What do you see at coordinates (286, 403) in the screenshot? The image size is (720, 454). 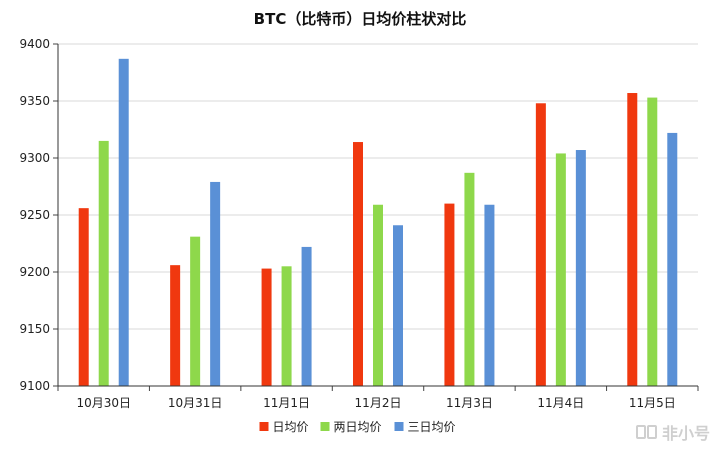 I see `x-tick-label: 11月1日` at bounding box center [286, 403].